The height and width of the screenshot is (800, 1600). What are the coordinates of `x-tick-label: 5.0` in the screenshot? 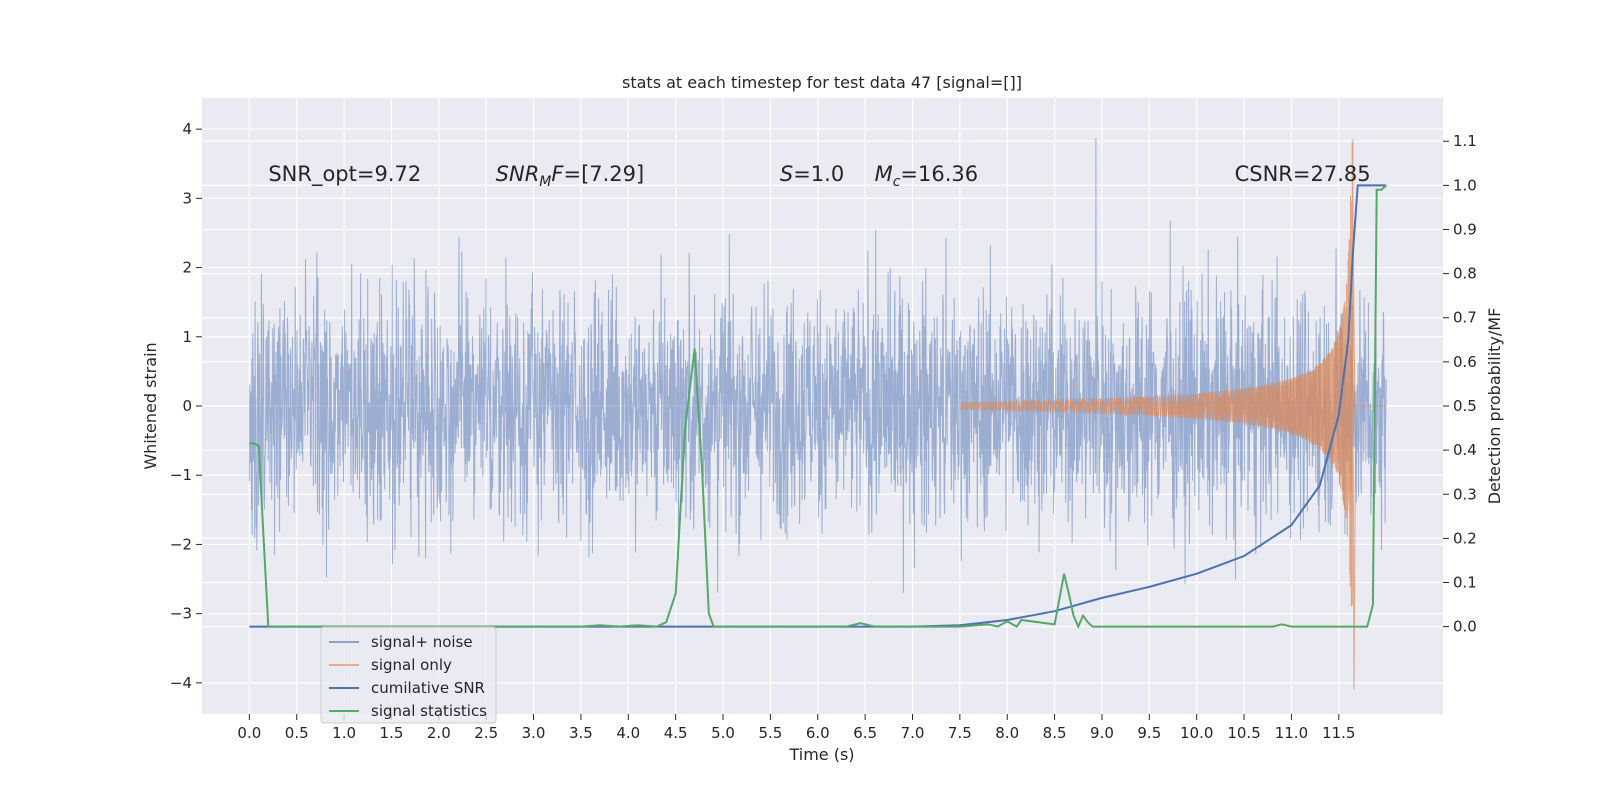 It's located at (723, 733).